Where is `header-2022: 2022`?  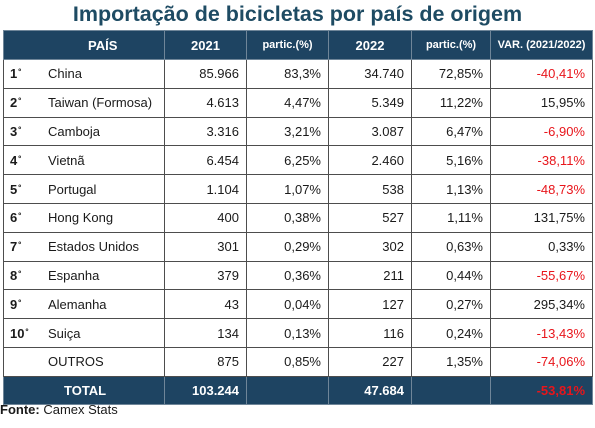
header-2022: 2022 is located at coordinates (370, 45).